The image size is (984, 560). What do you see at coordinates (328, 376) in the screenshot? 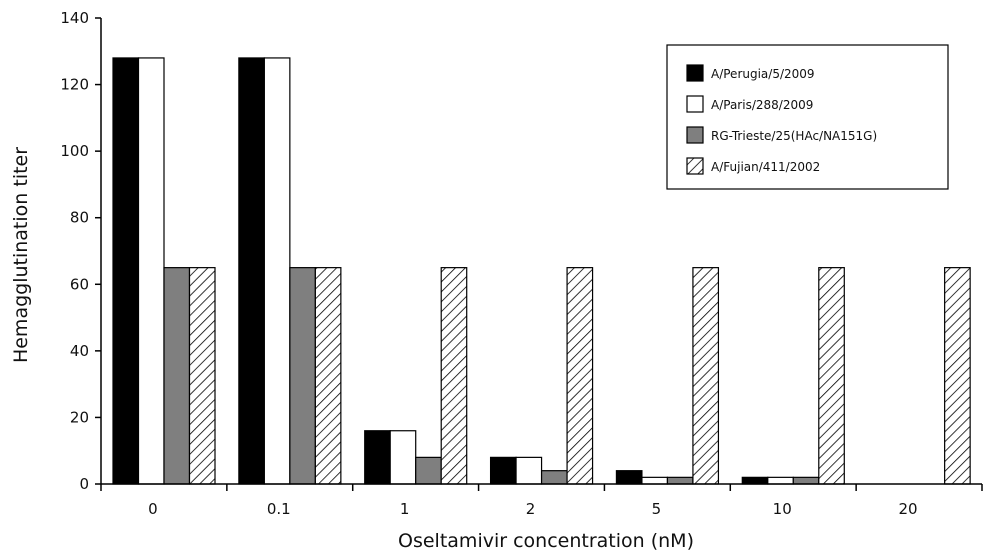
I see `bar-4-0.1` at bounding box center [328, 376].